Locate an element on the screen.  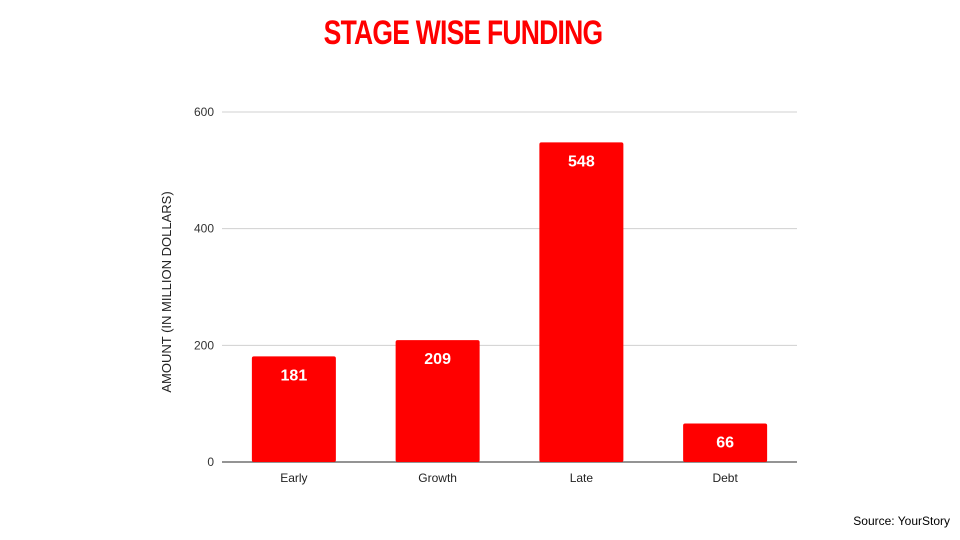
x-tick-label: Early is located at coordinates (293, 478).